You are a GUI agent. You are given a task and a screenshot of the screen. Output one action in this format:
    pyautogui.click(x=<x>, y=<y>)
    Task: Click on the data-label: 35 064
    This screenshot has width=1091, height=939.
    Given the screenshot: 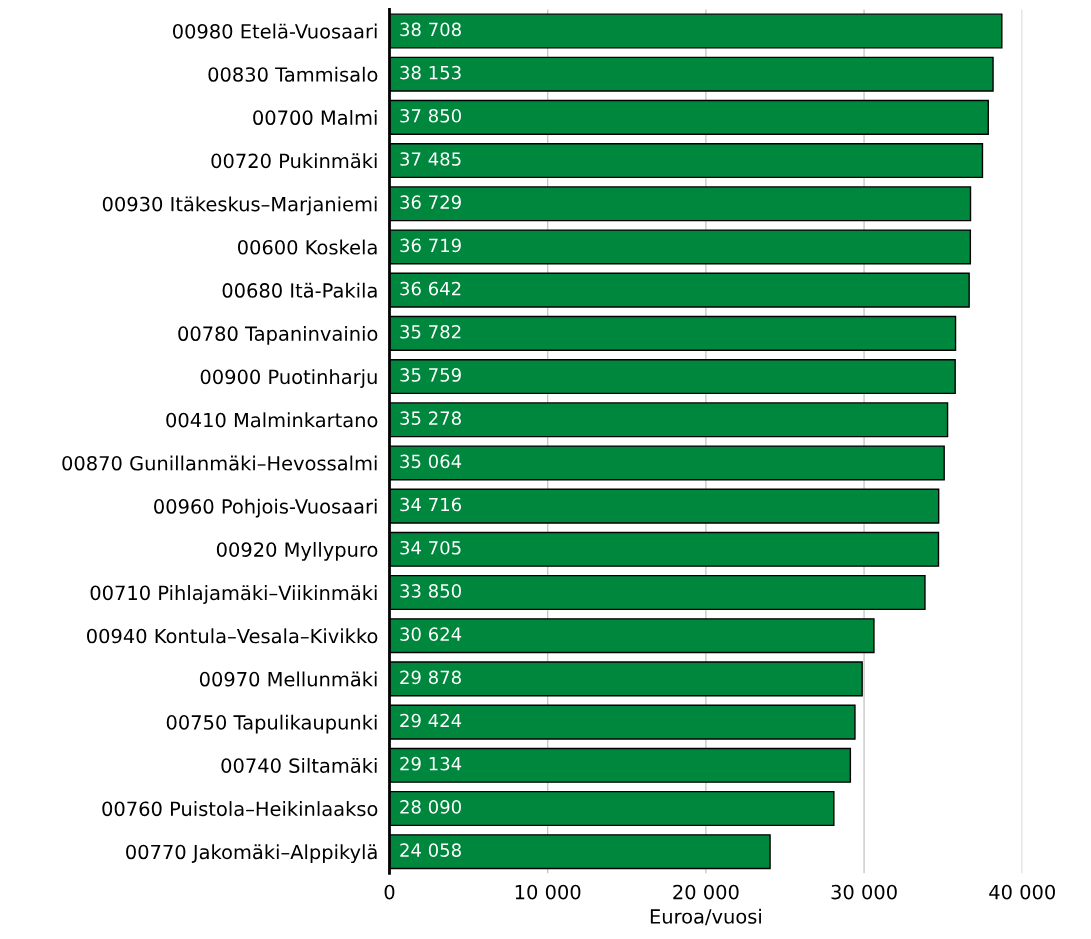 What is the action you would take?
    pyautogui.click(x=431, y=461)
    